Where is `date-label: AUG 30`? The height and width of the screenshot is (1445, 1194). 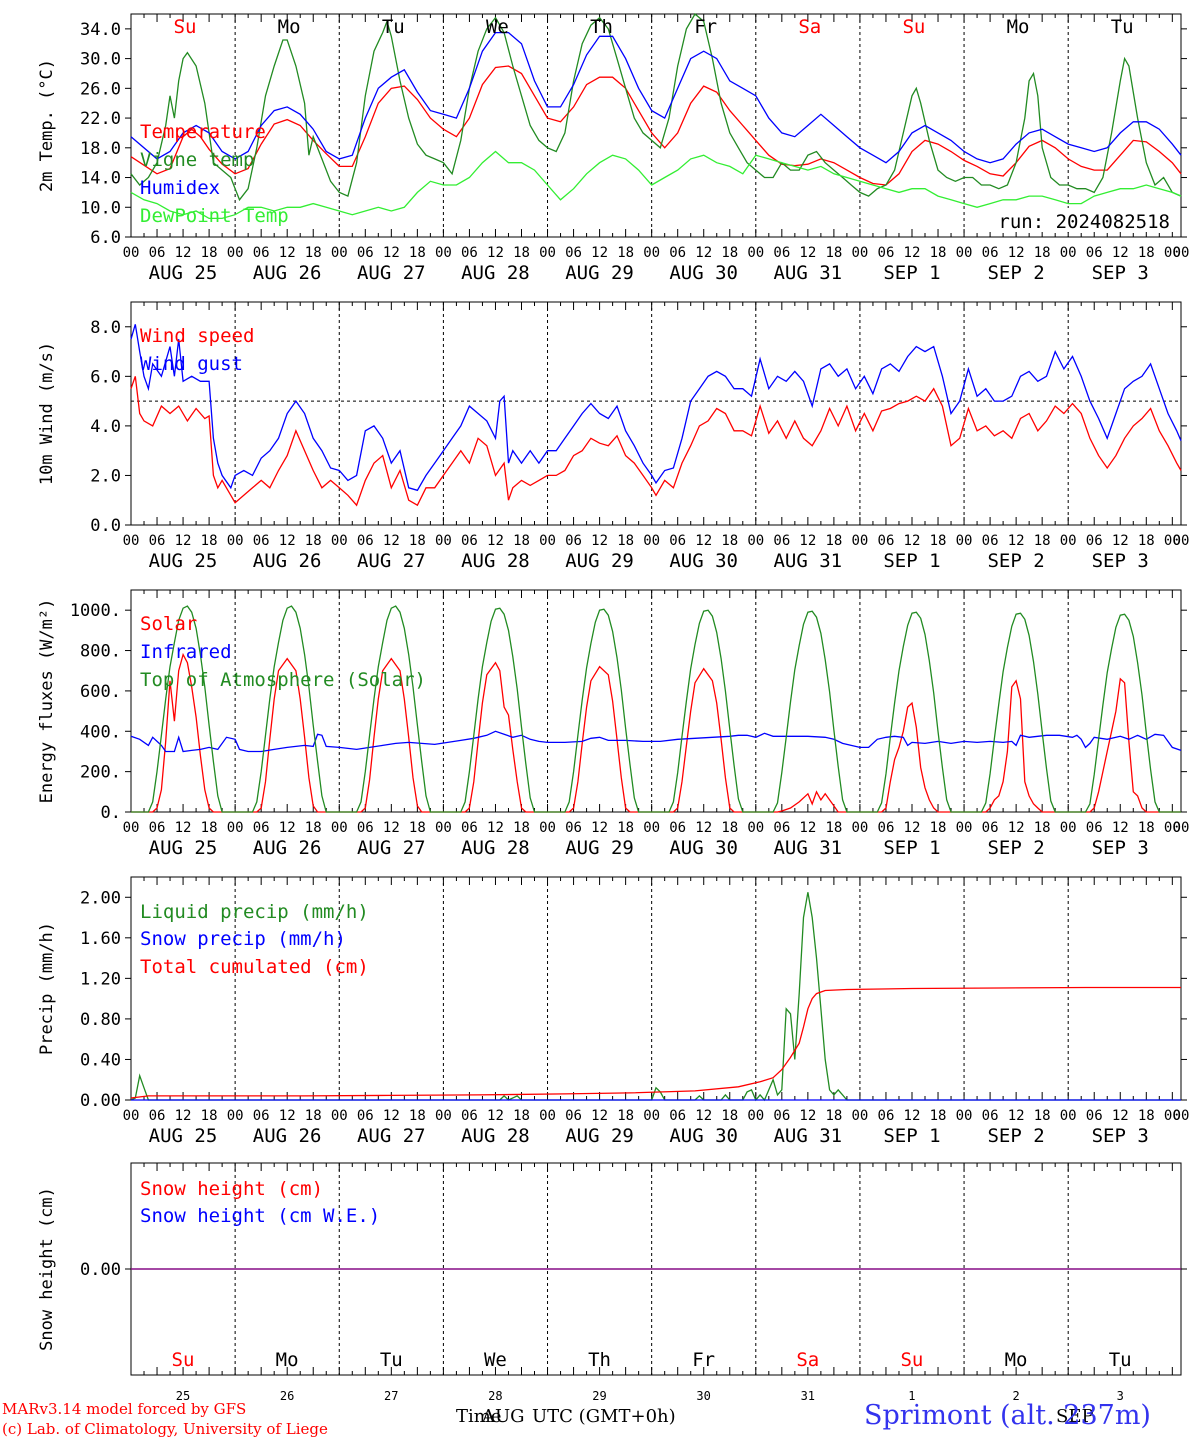
date-label: AUG 30 is located at coordinates (703, 1136).